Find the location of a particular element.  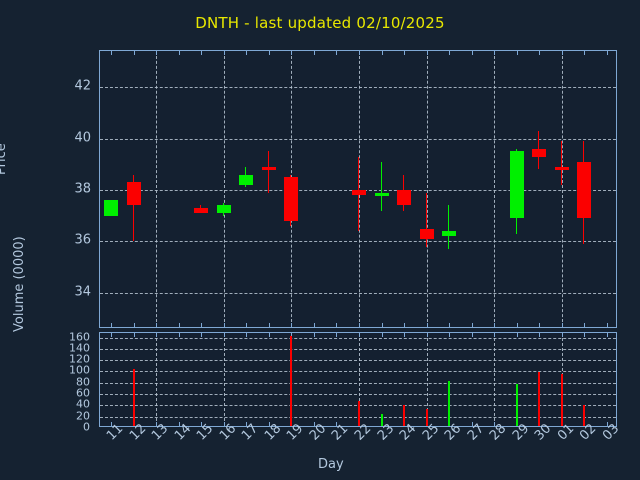

price-tick-label: 34 is located at coordinates (82, 292).